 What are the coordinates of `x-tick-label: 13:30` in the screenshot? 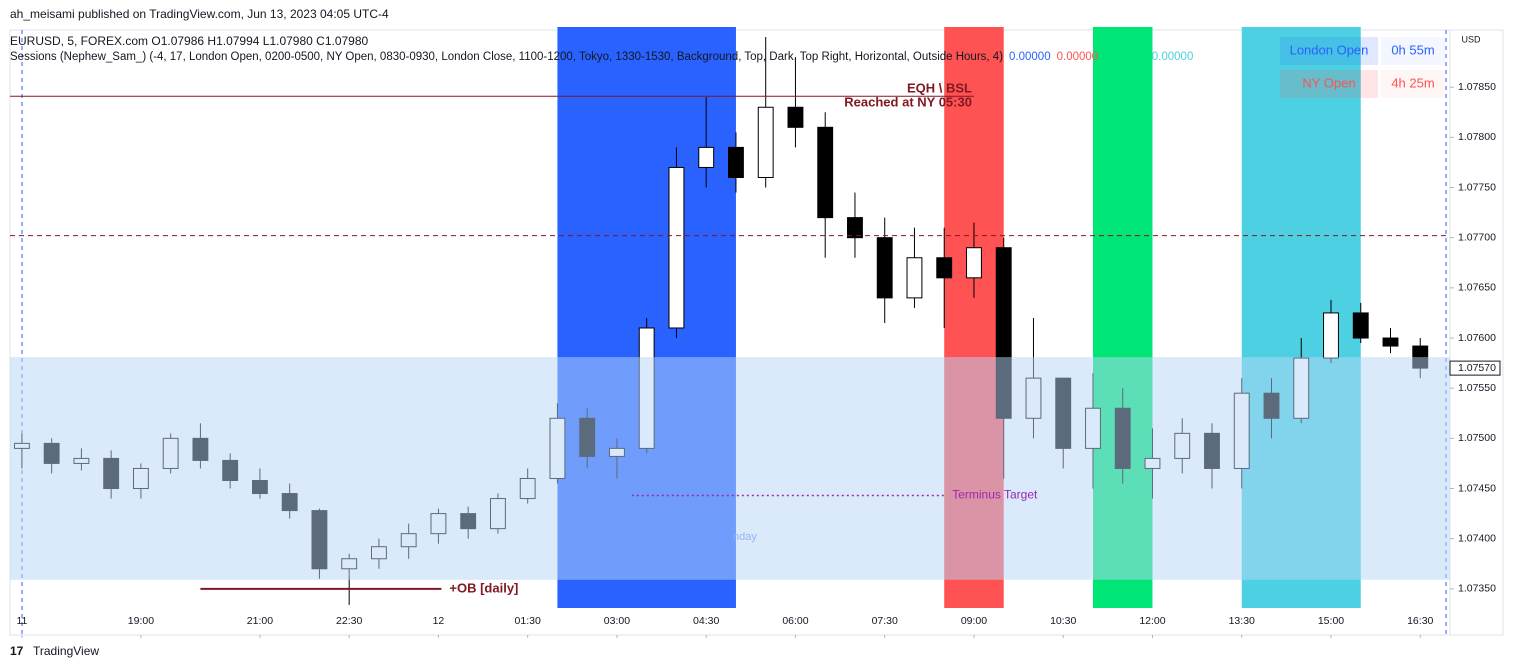 It's located at (1242, 621).